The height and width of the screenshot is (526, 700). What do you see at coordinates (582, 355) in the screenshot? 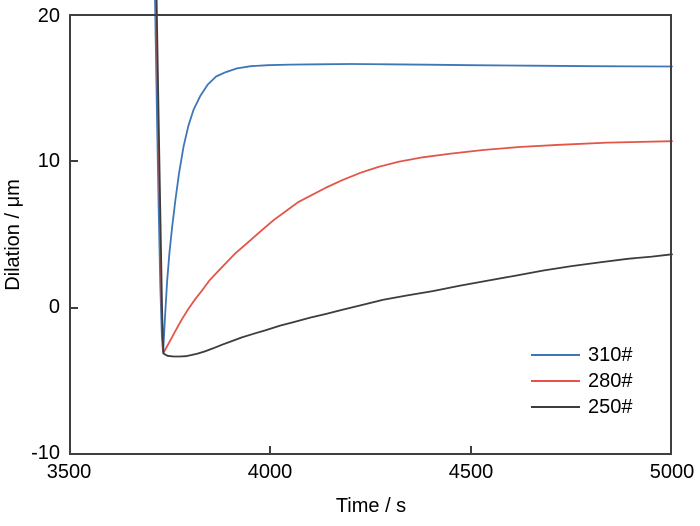
I see `legend-item-310: 310#` at bounding box center [582, 355].